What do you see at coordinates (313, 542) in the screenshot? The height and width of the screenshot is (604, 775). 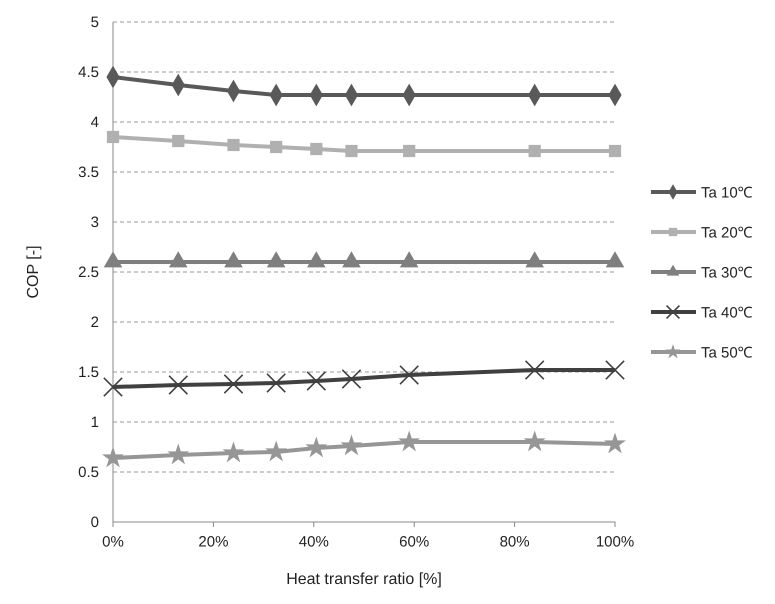 I see `x-tick-label: 40%` at bounding box center [313, 542].